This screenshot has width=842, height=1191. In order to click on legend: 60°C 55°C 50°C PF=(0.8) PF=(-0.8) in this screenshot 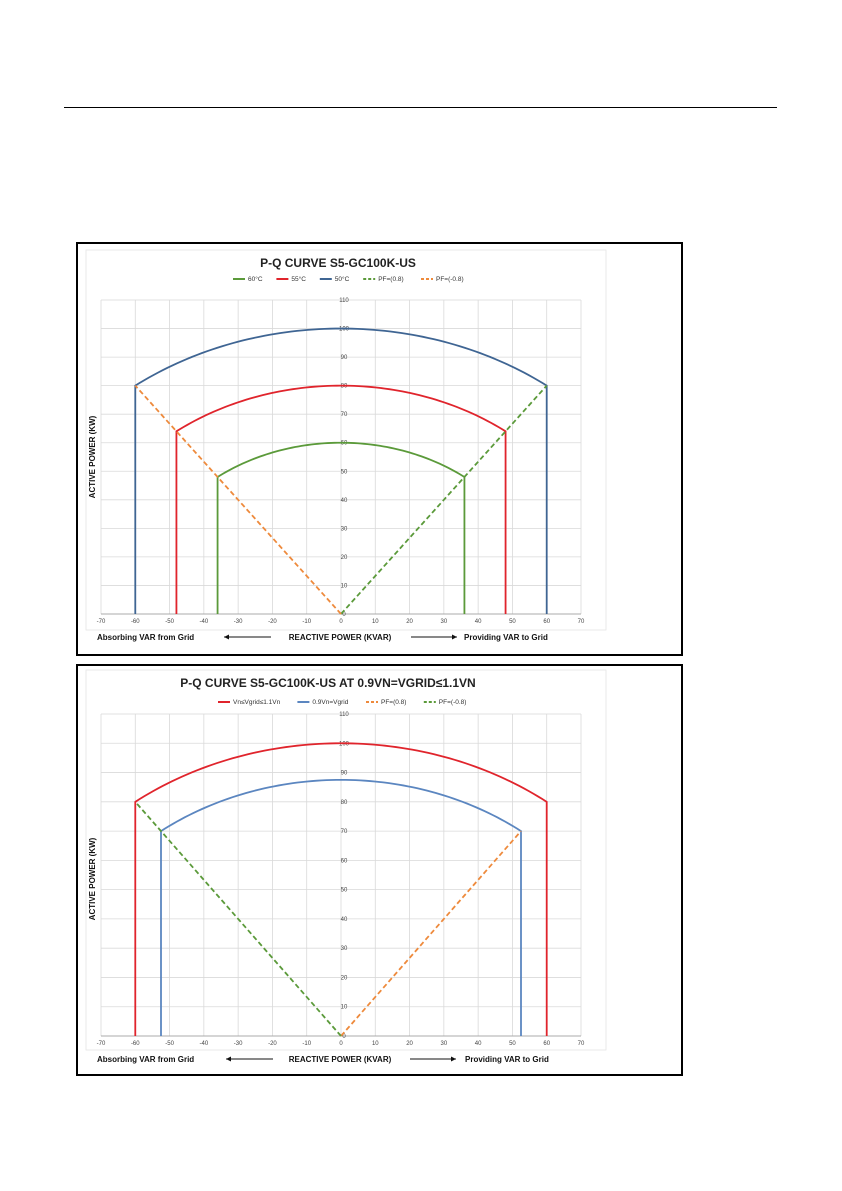, I will do `click(348, 279)`.